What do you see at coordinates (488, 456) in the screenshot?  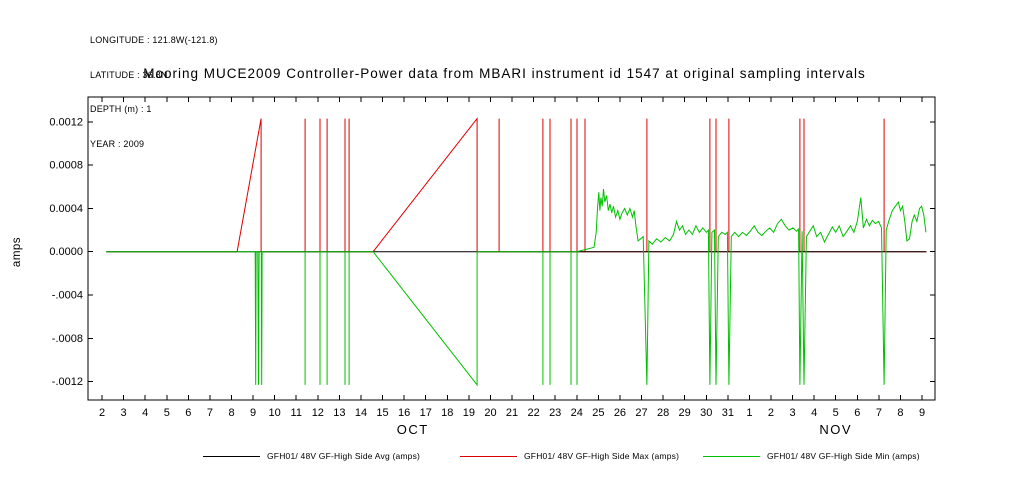 I see `max-line-sample` at bounding box center [488, 456].